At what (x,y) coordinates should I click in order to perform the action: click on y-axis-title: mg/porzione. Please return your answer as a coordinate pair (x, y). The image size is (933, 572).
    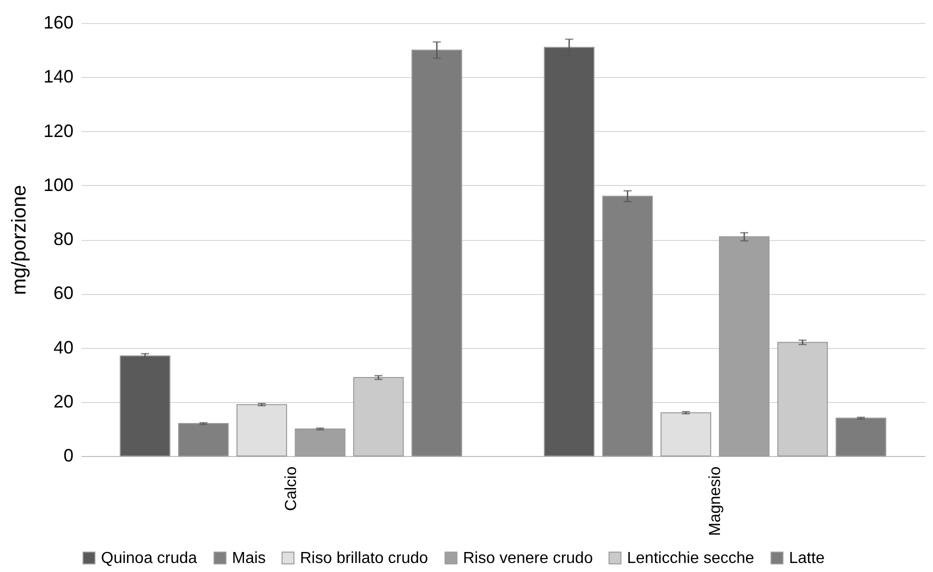
    Looking at the image, I should click on (19, 240).